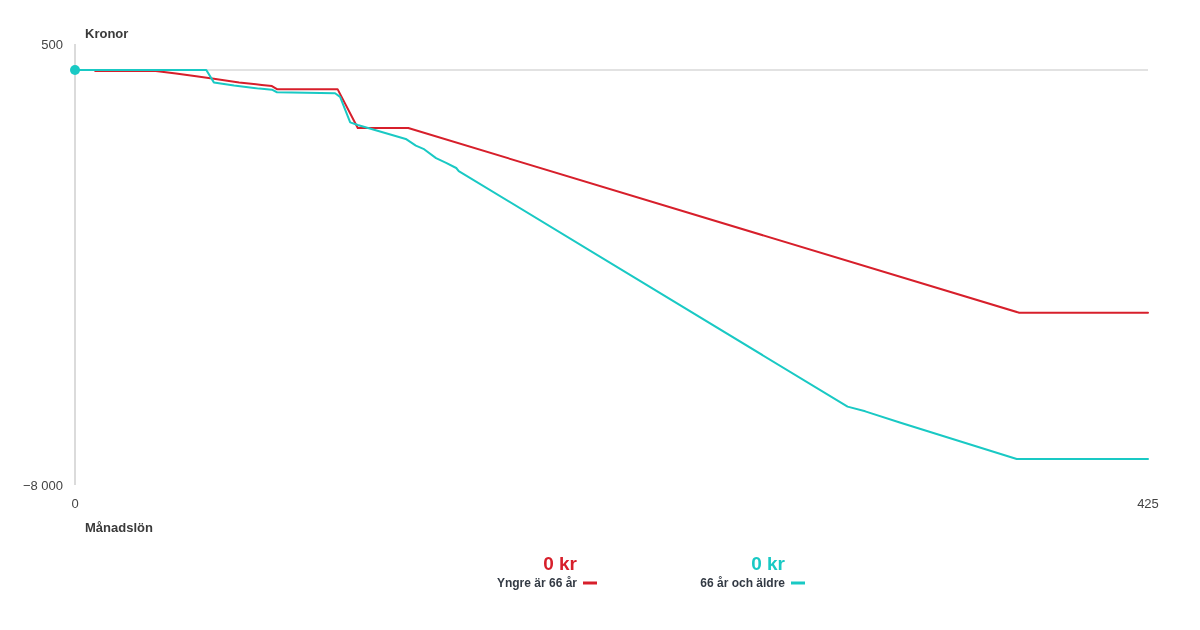 The image size is (1200, 630). What do you see at coordinates (537, 583) in the screenshot?
I see `legend-label: Yngre är 66 år` at bounding box center [537, 583].